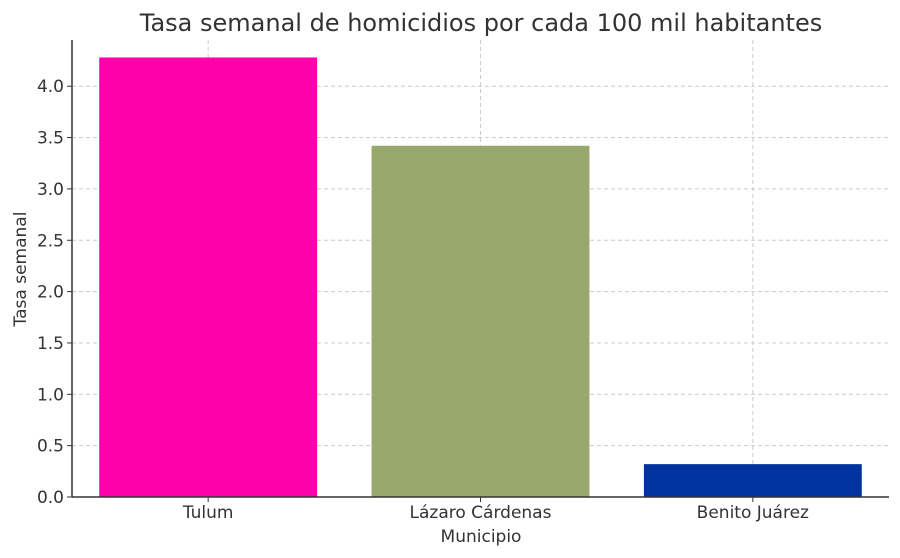 Image resolution: width=900 pixels, height=558 pixels. I want to click on x-tick-label: Tulum, so click(208, 513).